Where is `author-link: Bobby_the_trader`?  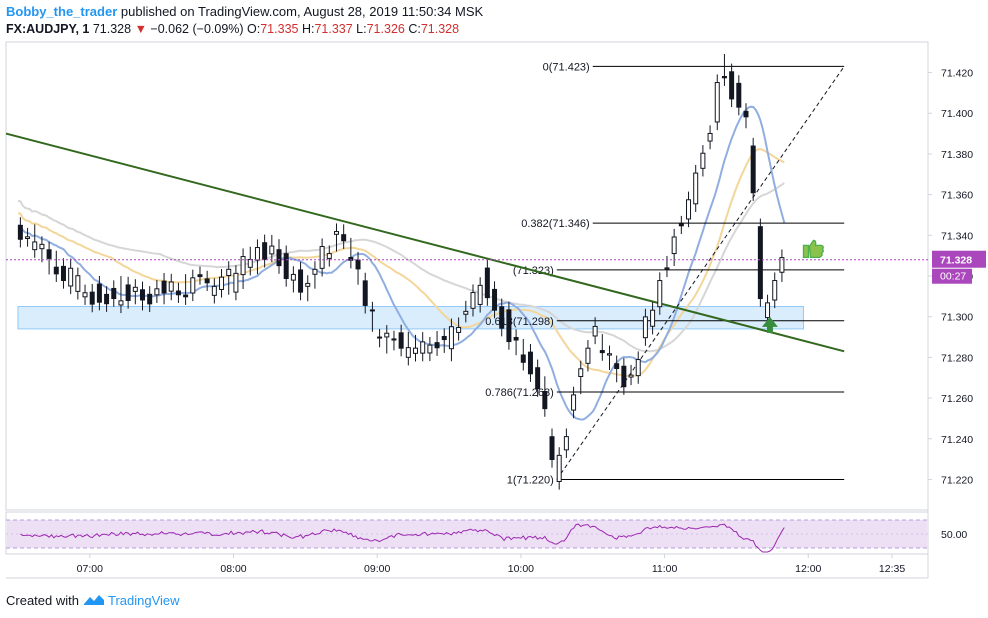 author-link: Bobby_the_trader is located at coordinates (62, 11).